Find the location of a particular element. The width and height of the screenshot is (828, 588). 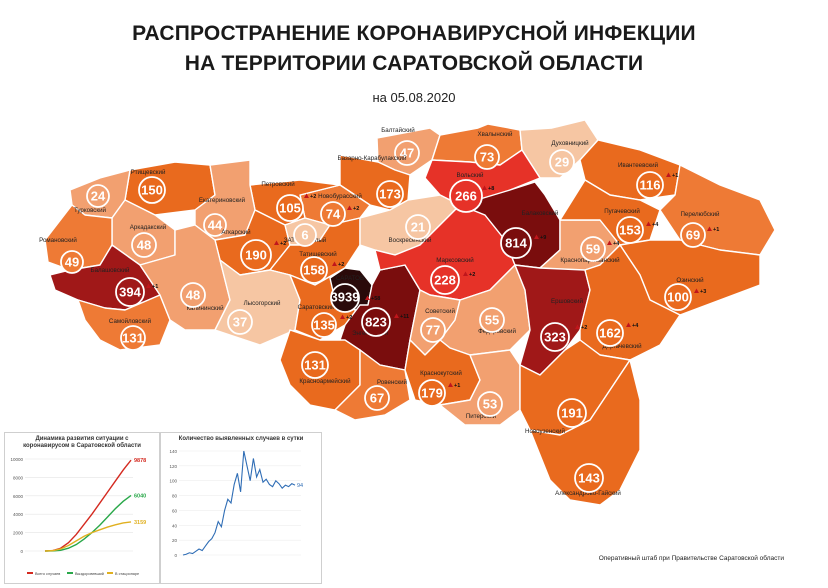

district-name: Питерский is located at coordinates (481, 416).